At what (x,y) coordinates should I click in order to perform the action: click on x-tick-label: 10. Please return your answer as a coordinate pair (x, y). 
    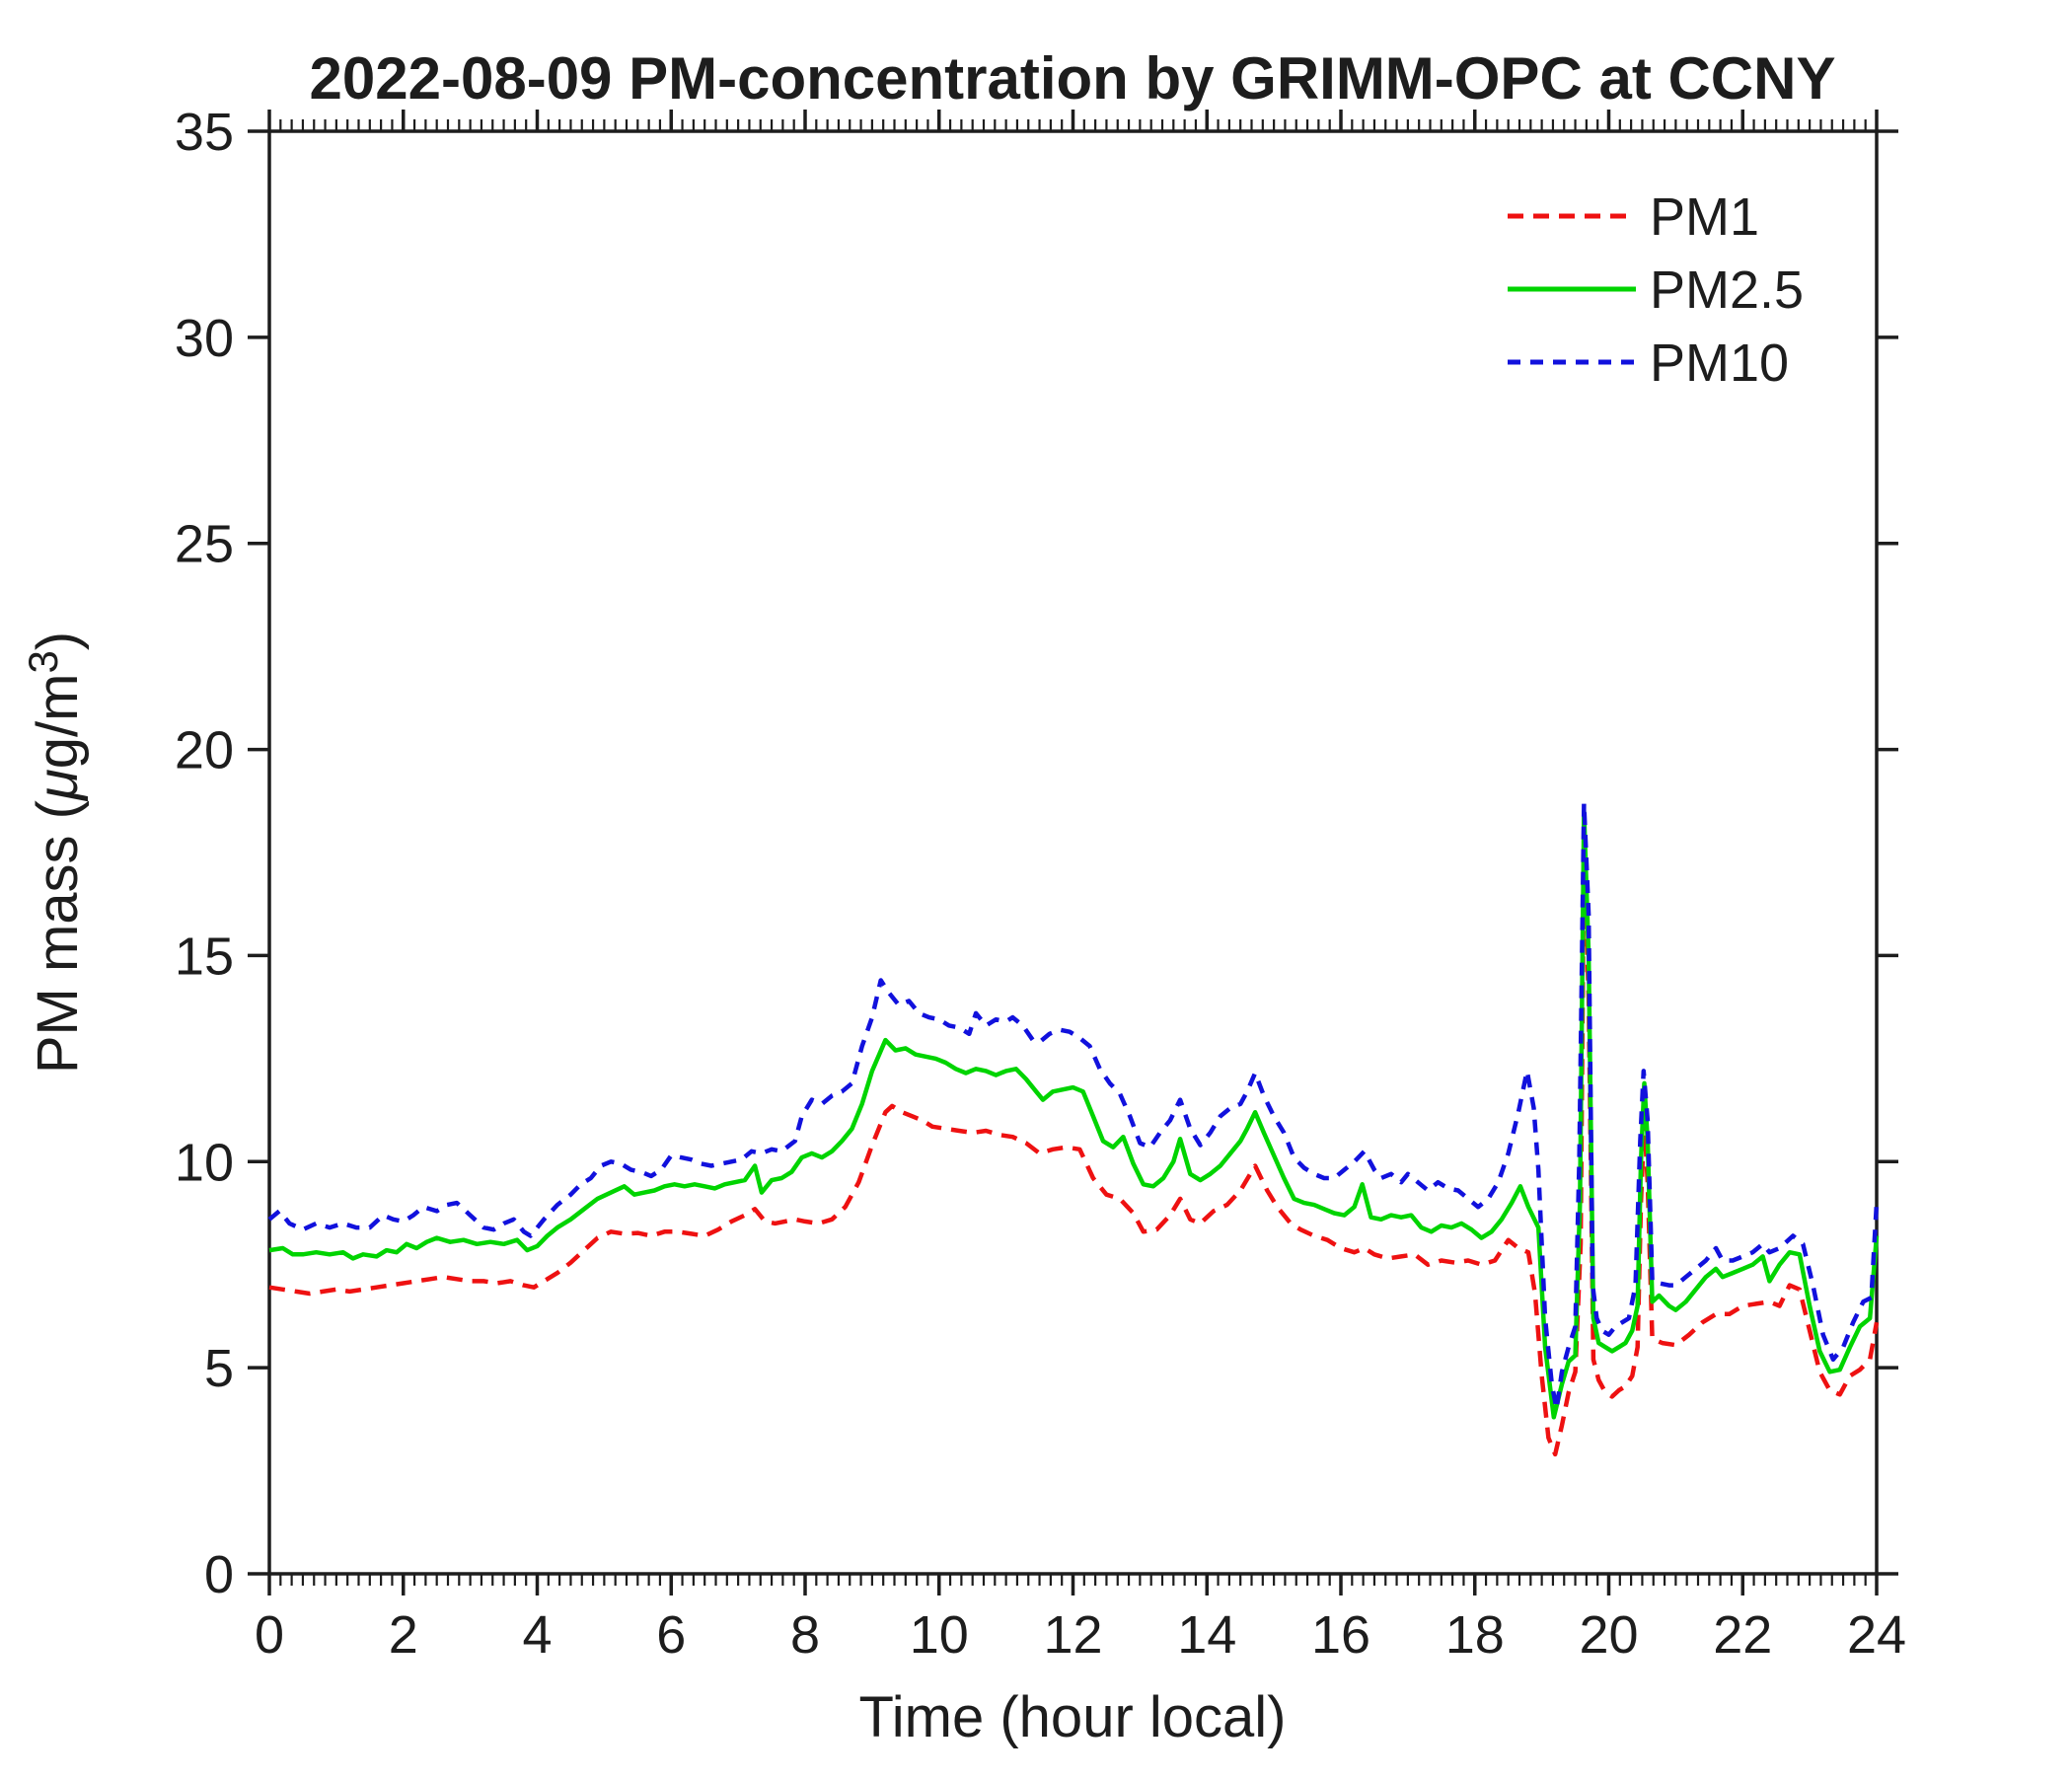
    Looking at the image, I should click on (940, 1635).